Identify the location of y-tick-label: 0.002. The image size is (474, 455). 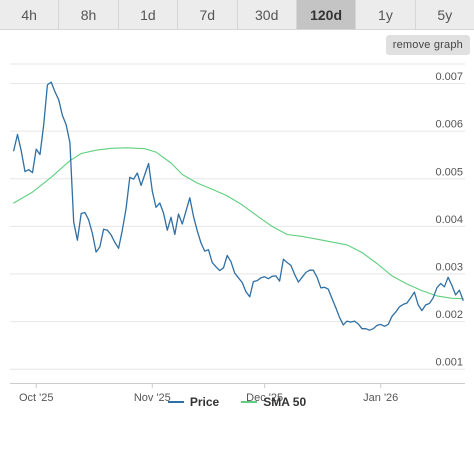
(449, 315).